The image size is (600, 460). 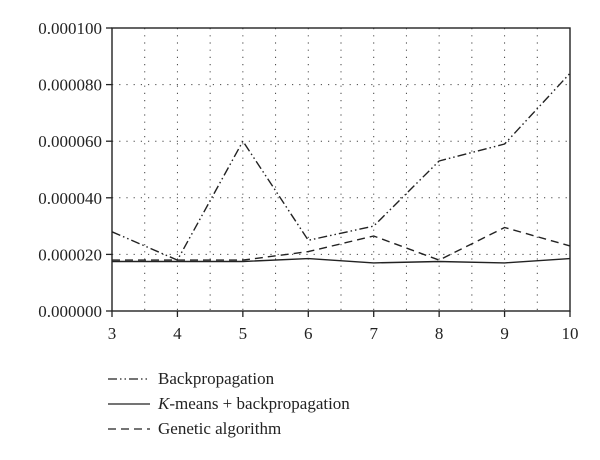 I want to click on legend-item-kmeans-backpropagation: K-means + backpropagation, so click(x=288, y=403).